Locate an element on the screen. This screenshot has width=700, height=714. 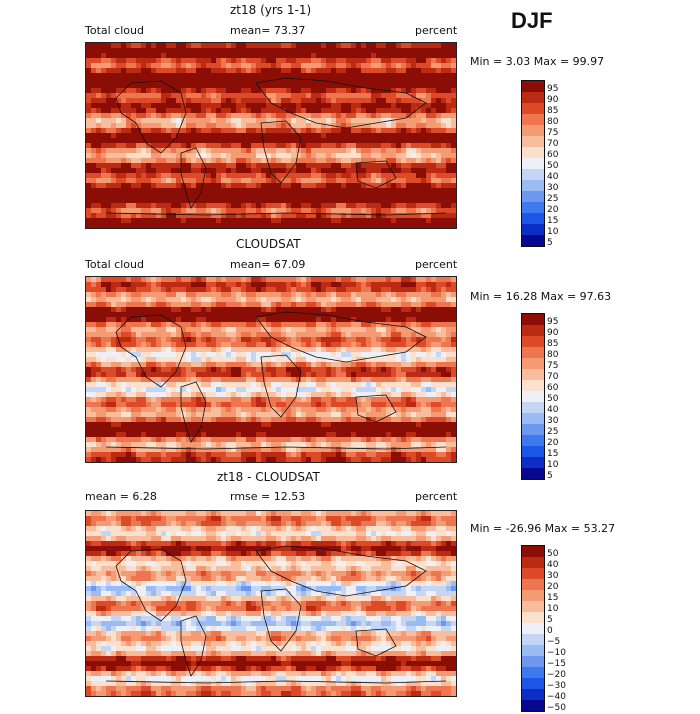
colorbar-label: −5 is located at coordinates (554, 642).